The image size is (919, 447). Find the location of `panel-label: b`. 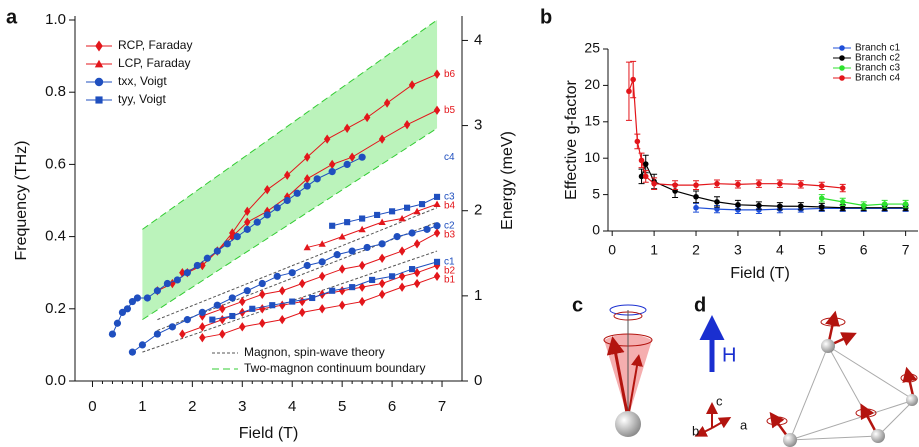

panel-label: b is located at coordinates (546, 17).